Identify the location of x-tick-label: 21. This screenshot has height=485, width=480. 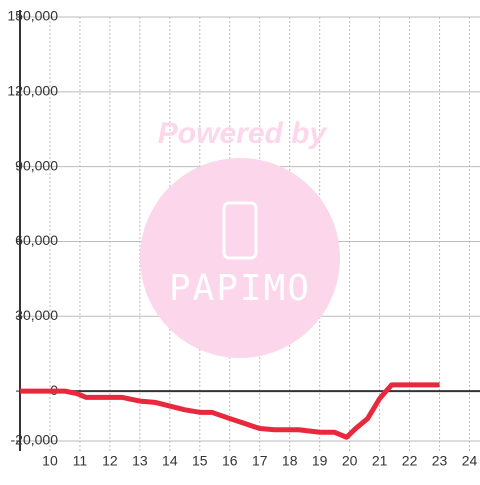
(380, 461).